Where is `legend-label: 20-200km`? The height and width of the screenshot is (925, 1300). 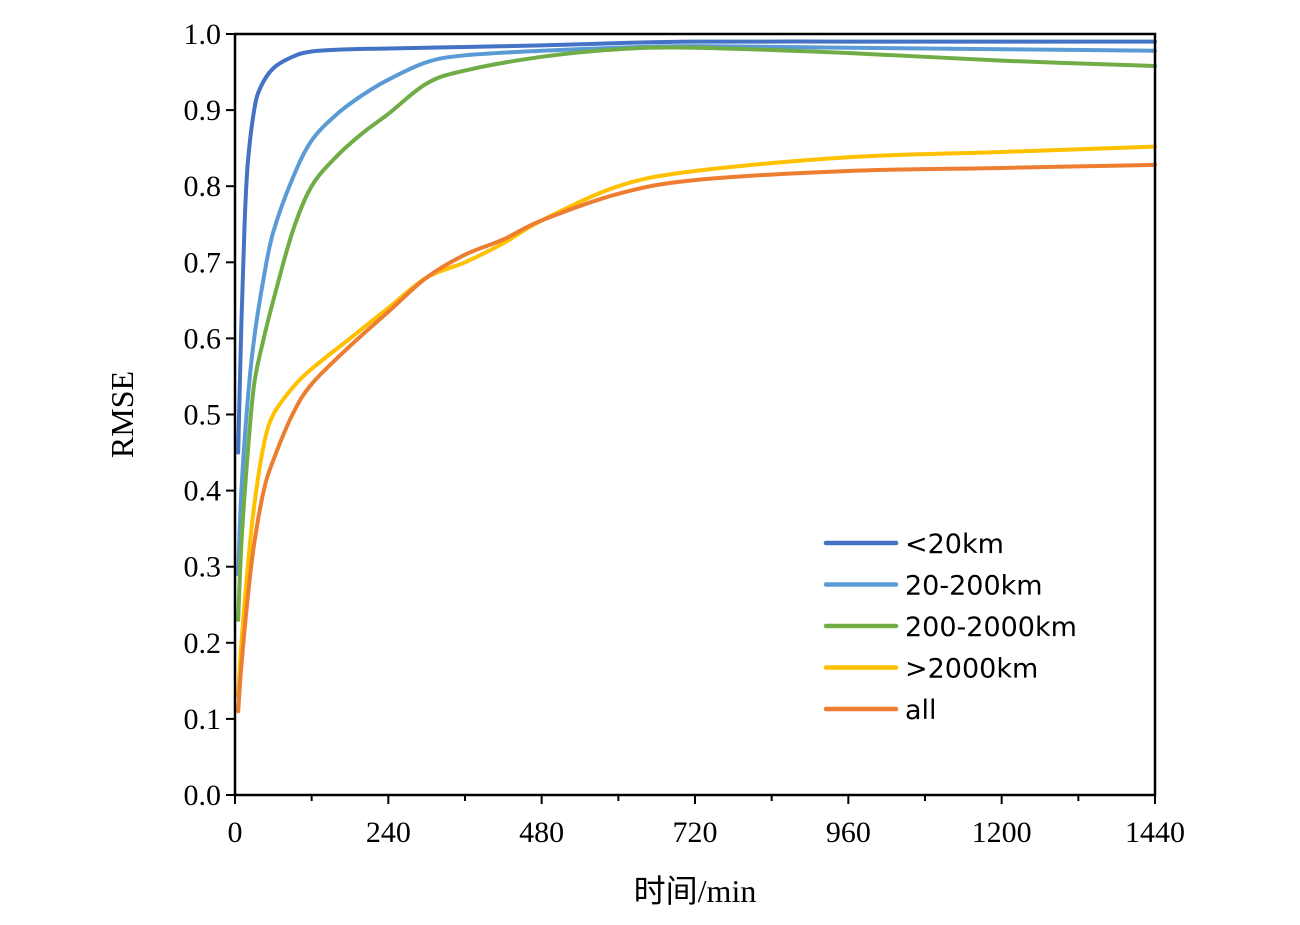 legend-label: 20-200km is located at coordinates (974, 586).